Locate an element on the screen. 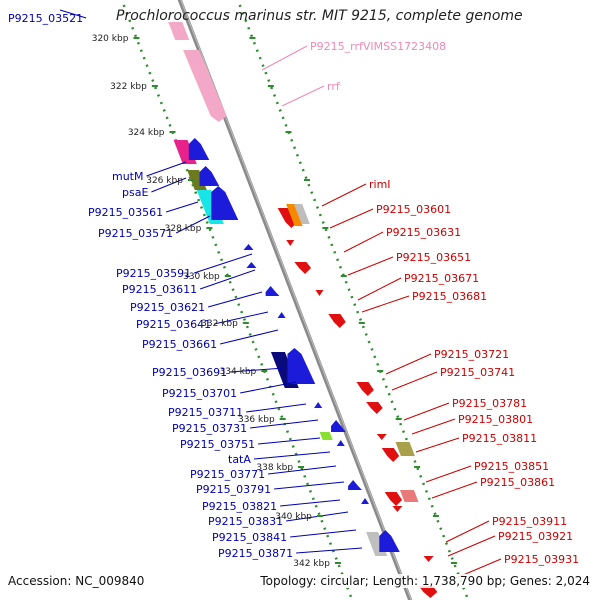 Image resolution: width=600 pixels, height=600 pixels. tick-label: 324 kbp is located at coordinates (146, 133).